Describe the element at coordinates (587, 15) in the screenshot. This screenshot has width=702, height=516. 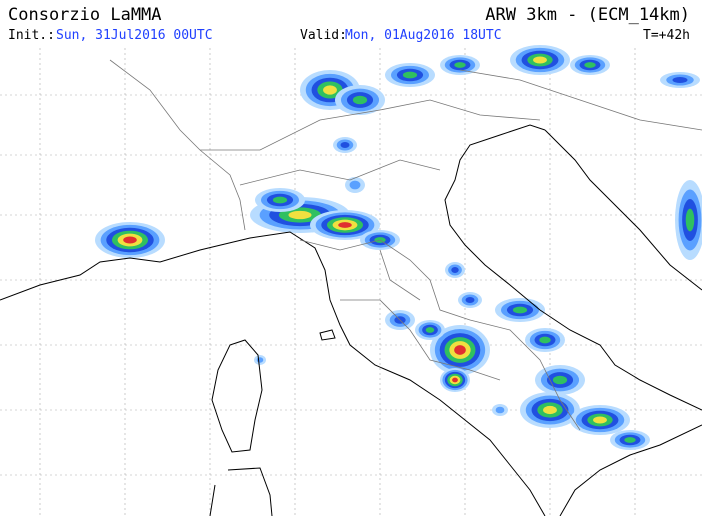
I see `model: ARW 3km - (ECM_14km)` at that location.